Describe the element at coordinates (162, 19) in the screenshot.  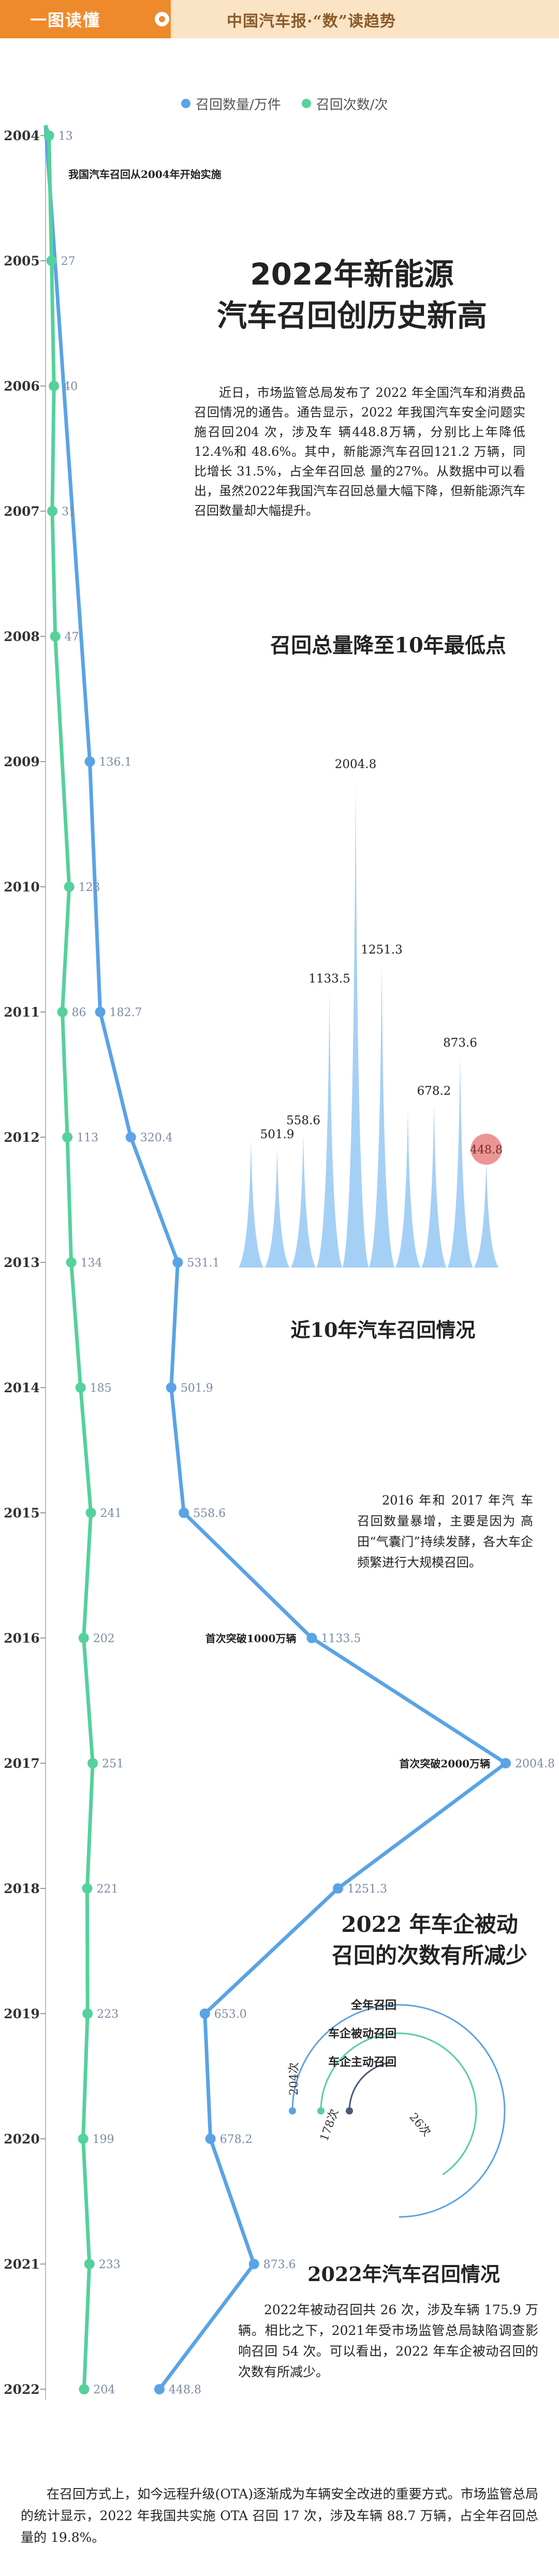
I see `header-dot-icon` at that location.